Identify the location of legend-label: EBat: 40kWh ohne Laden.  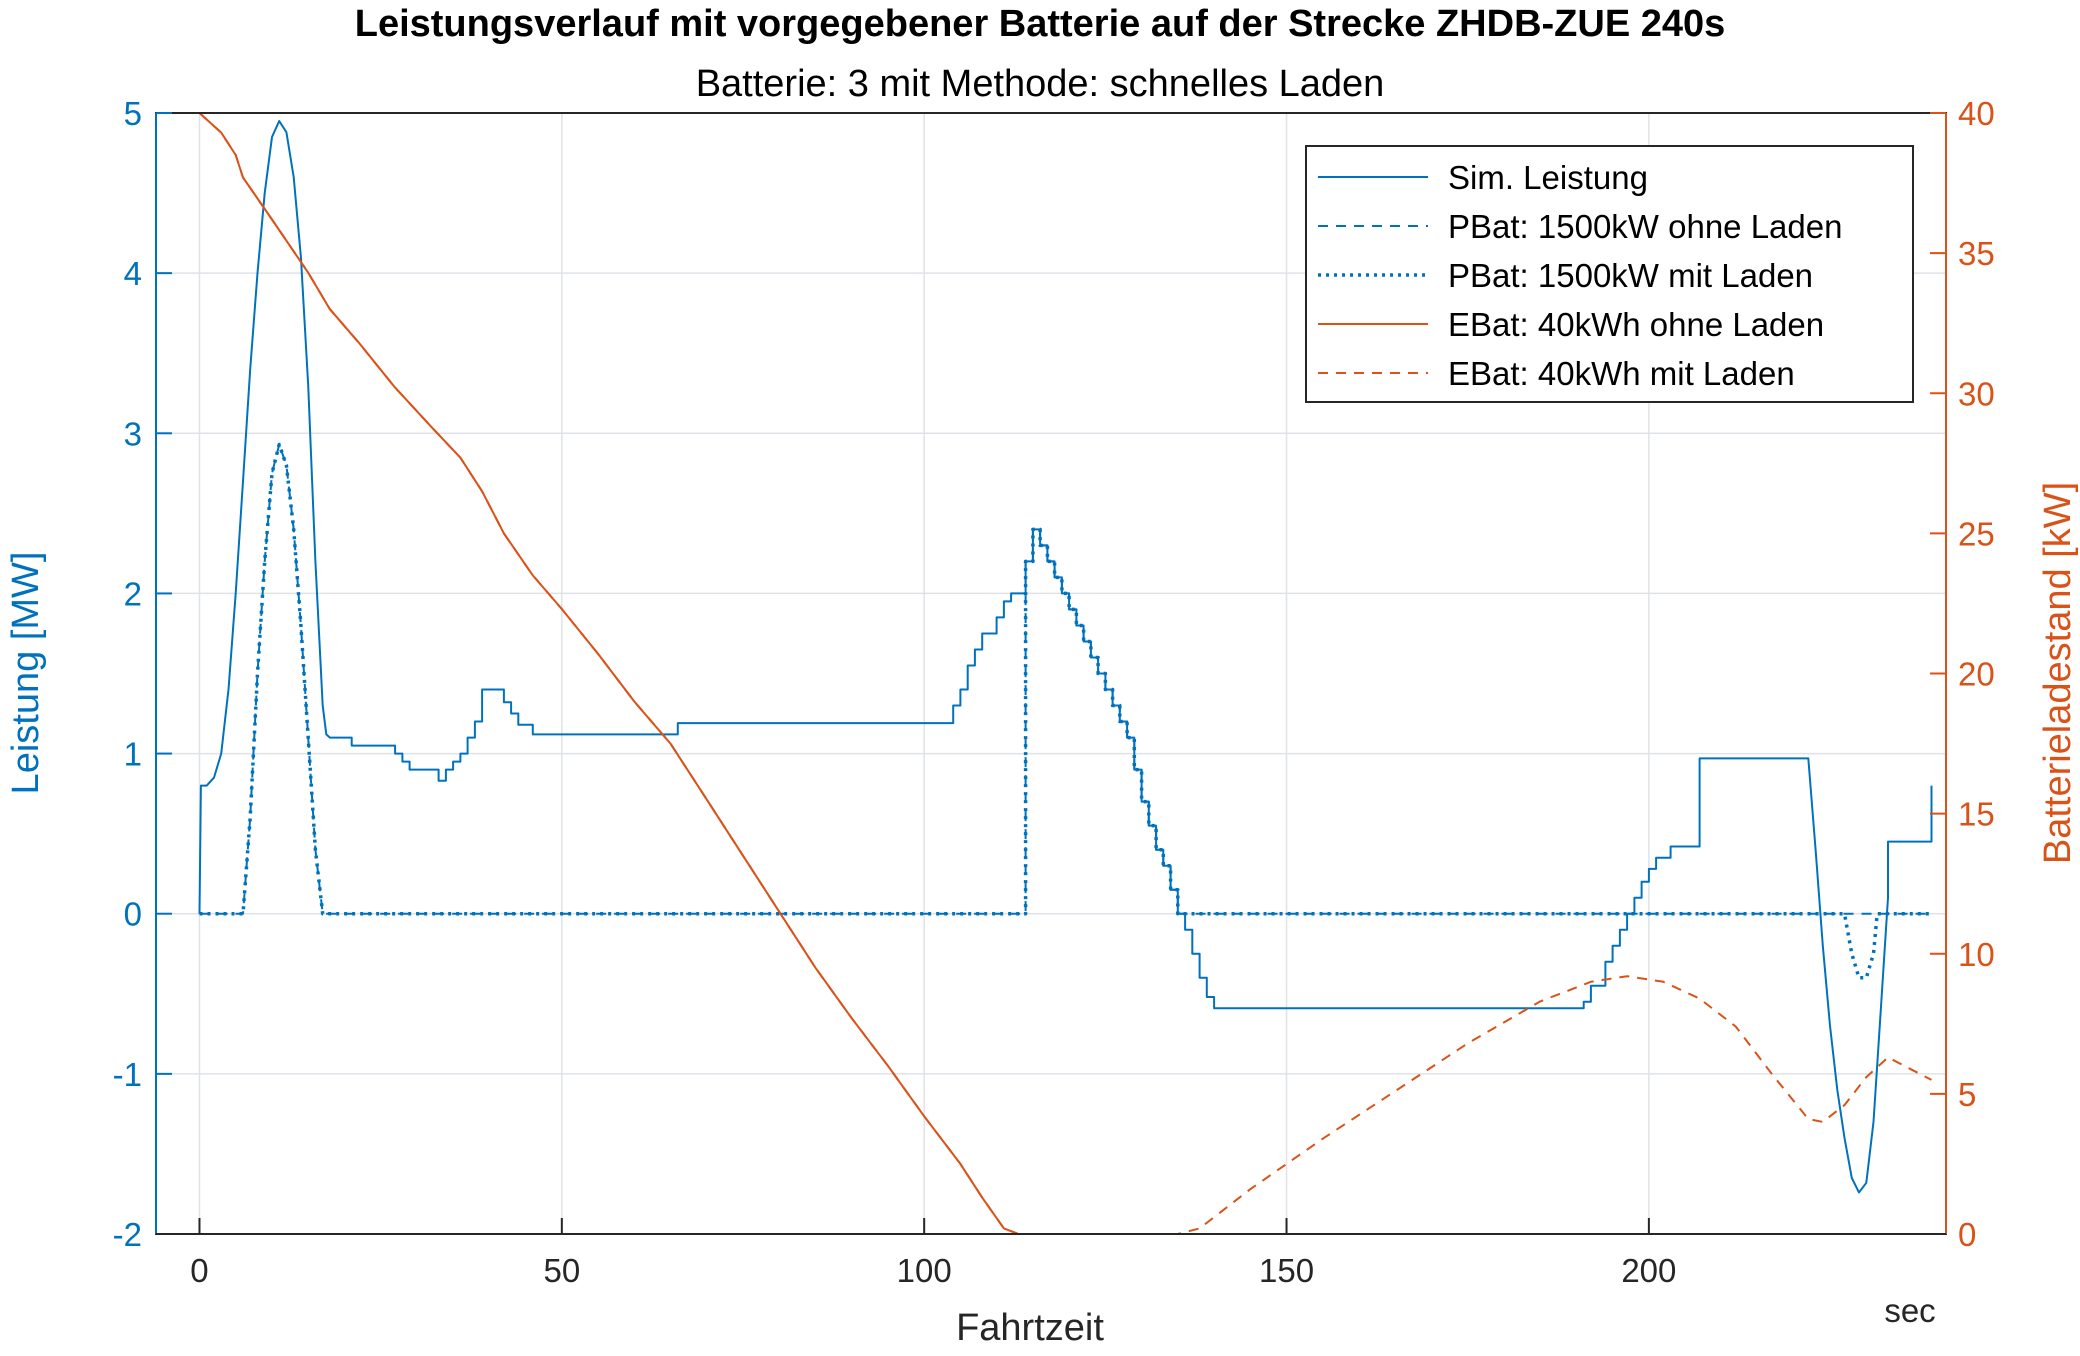
(1636, 324).